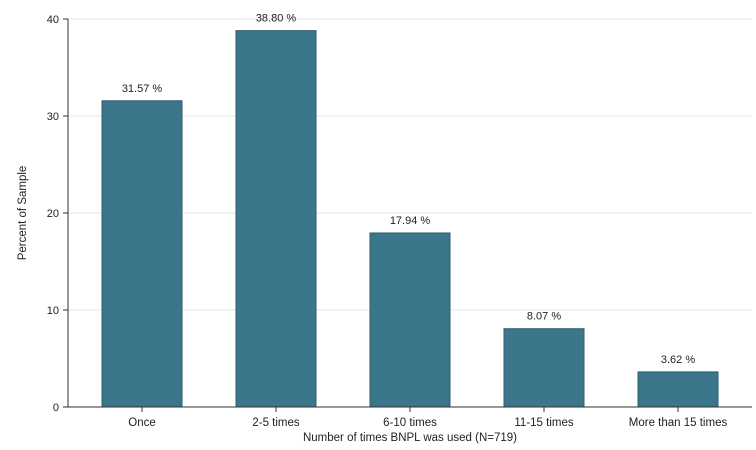 The width and height of the screenshot is (756, 450). Describe the element at coordinates (23, 213) in the screenshot. I see `y-axis-title: Percent of Sample` at that location.